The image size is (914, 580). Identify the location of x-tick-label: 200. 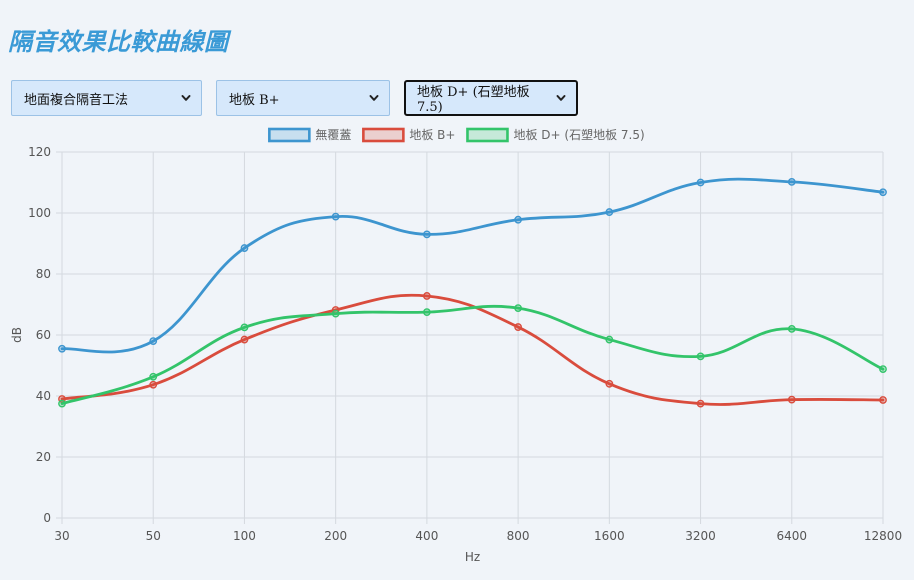
(335, 536).